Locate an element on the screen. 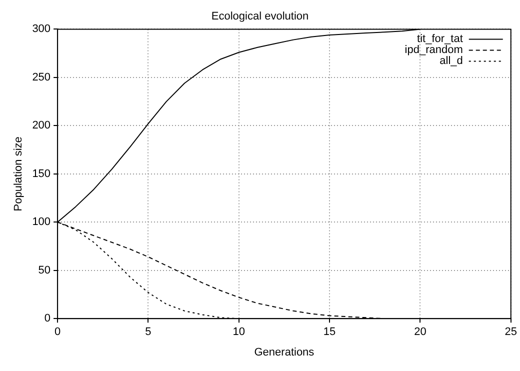 The width and height of the screenshot is (520, 371). x-tick-label: 25 is located at coordinates (511, 332).